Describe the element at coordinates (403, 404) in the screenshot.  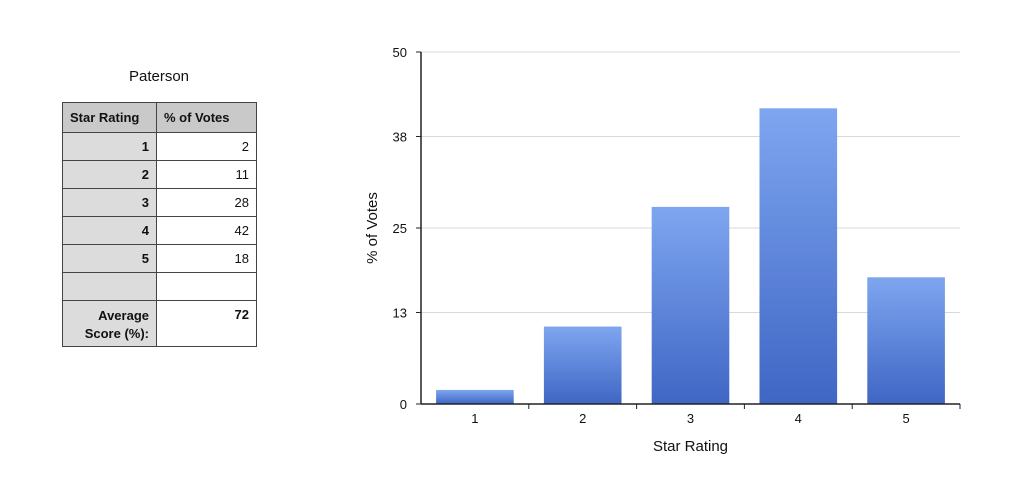
I see `y-tick-label: 0` at that location.